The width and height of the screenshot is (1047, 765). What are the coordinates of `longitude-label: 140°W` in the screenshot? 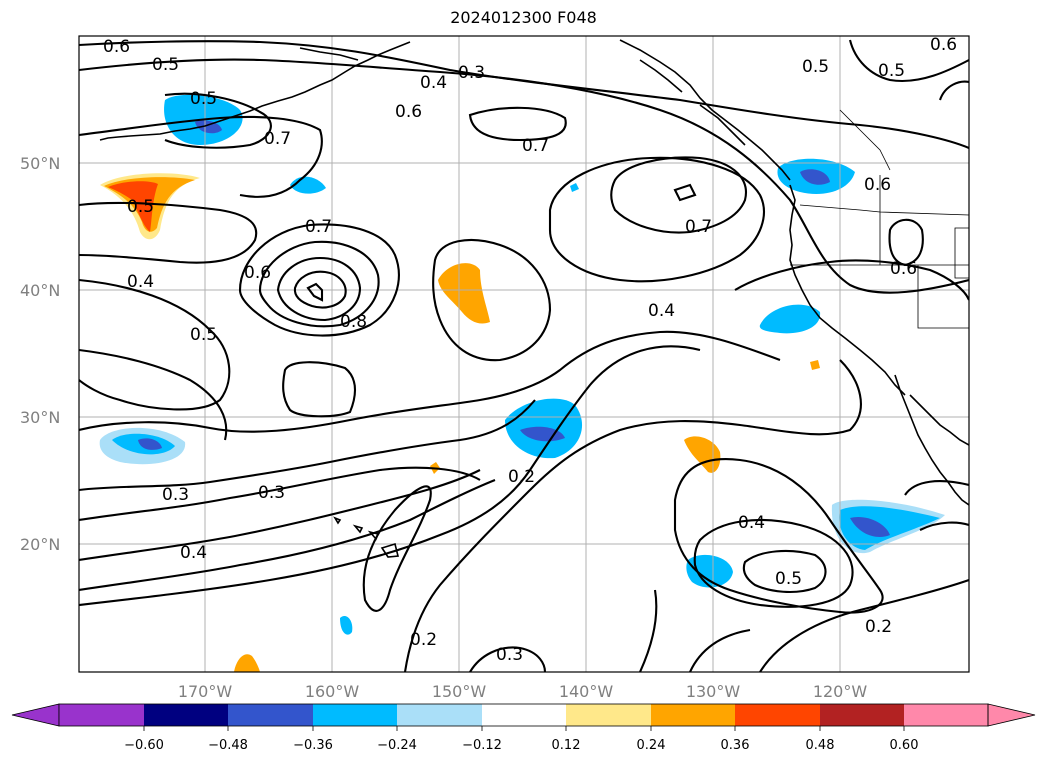 It's located at (586, 691).